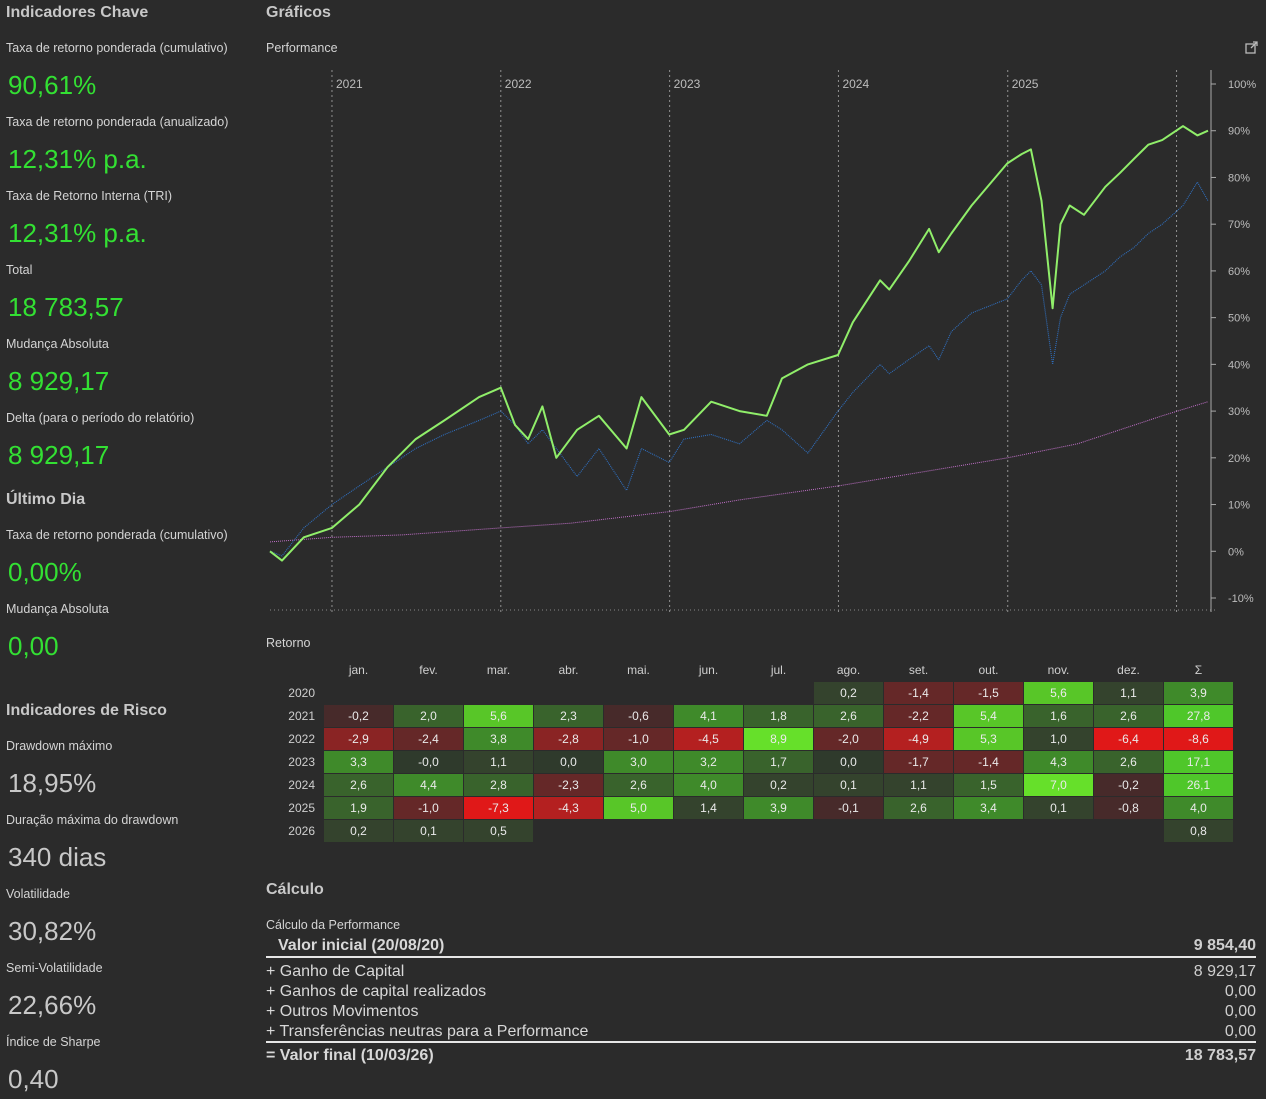  I want to click on heatmap-cell: 7,0, so click(1058, 785).